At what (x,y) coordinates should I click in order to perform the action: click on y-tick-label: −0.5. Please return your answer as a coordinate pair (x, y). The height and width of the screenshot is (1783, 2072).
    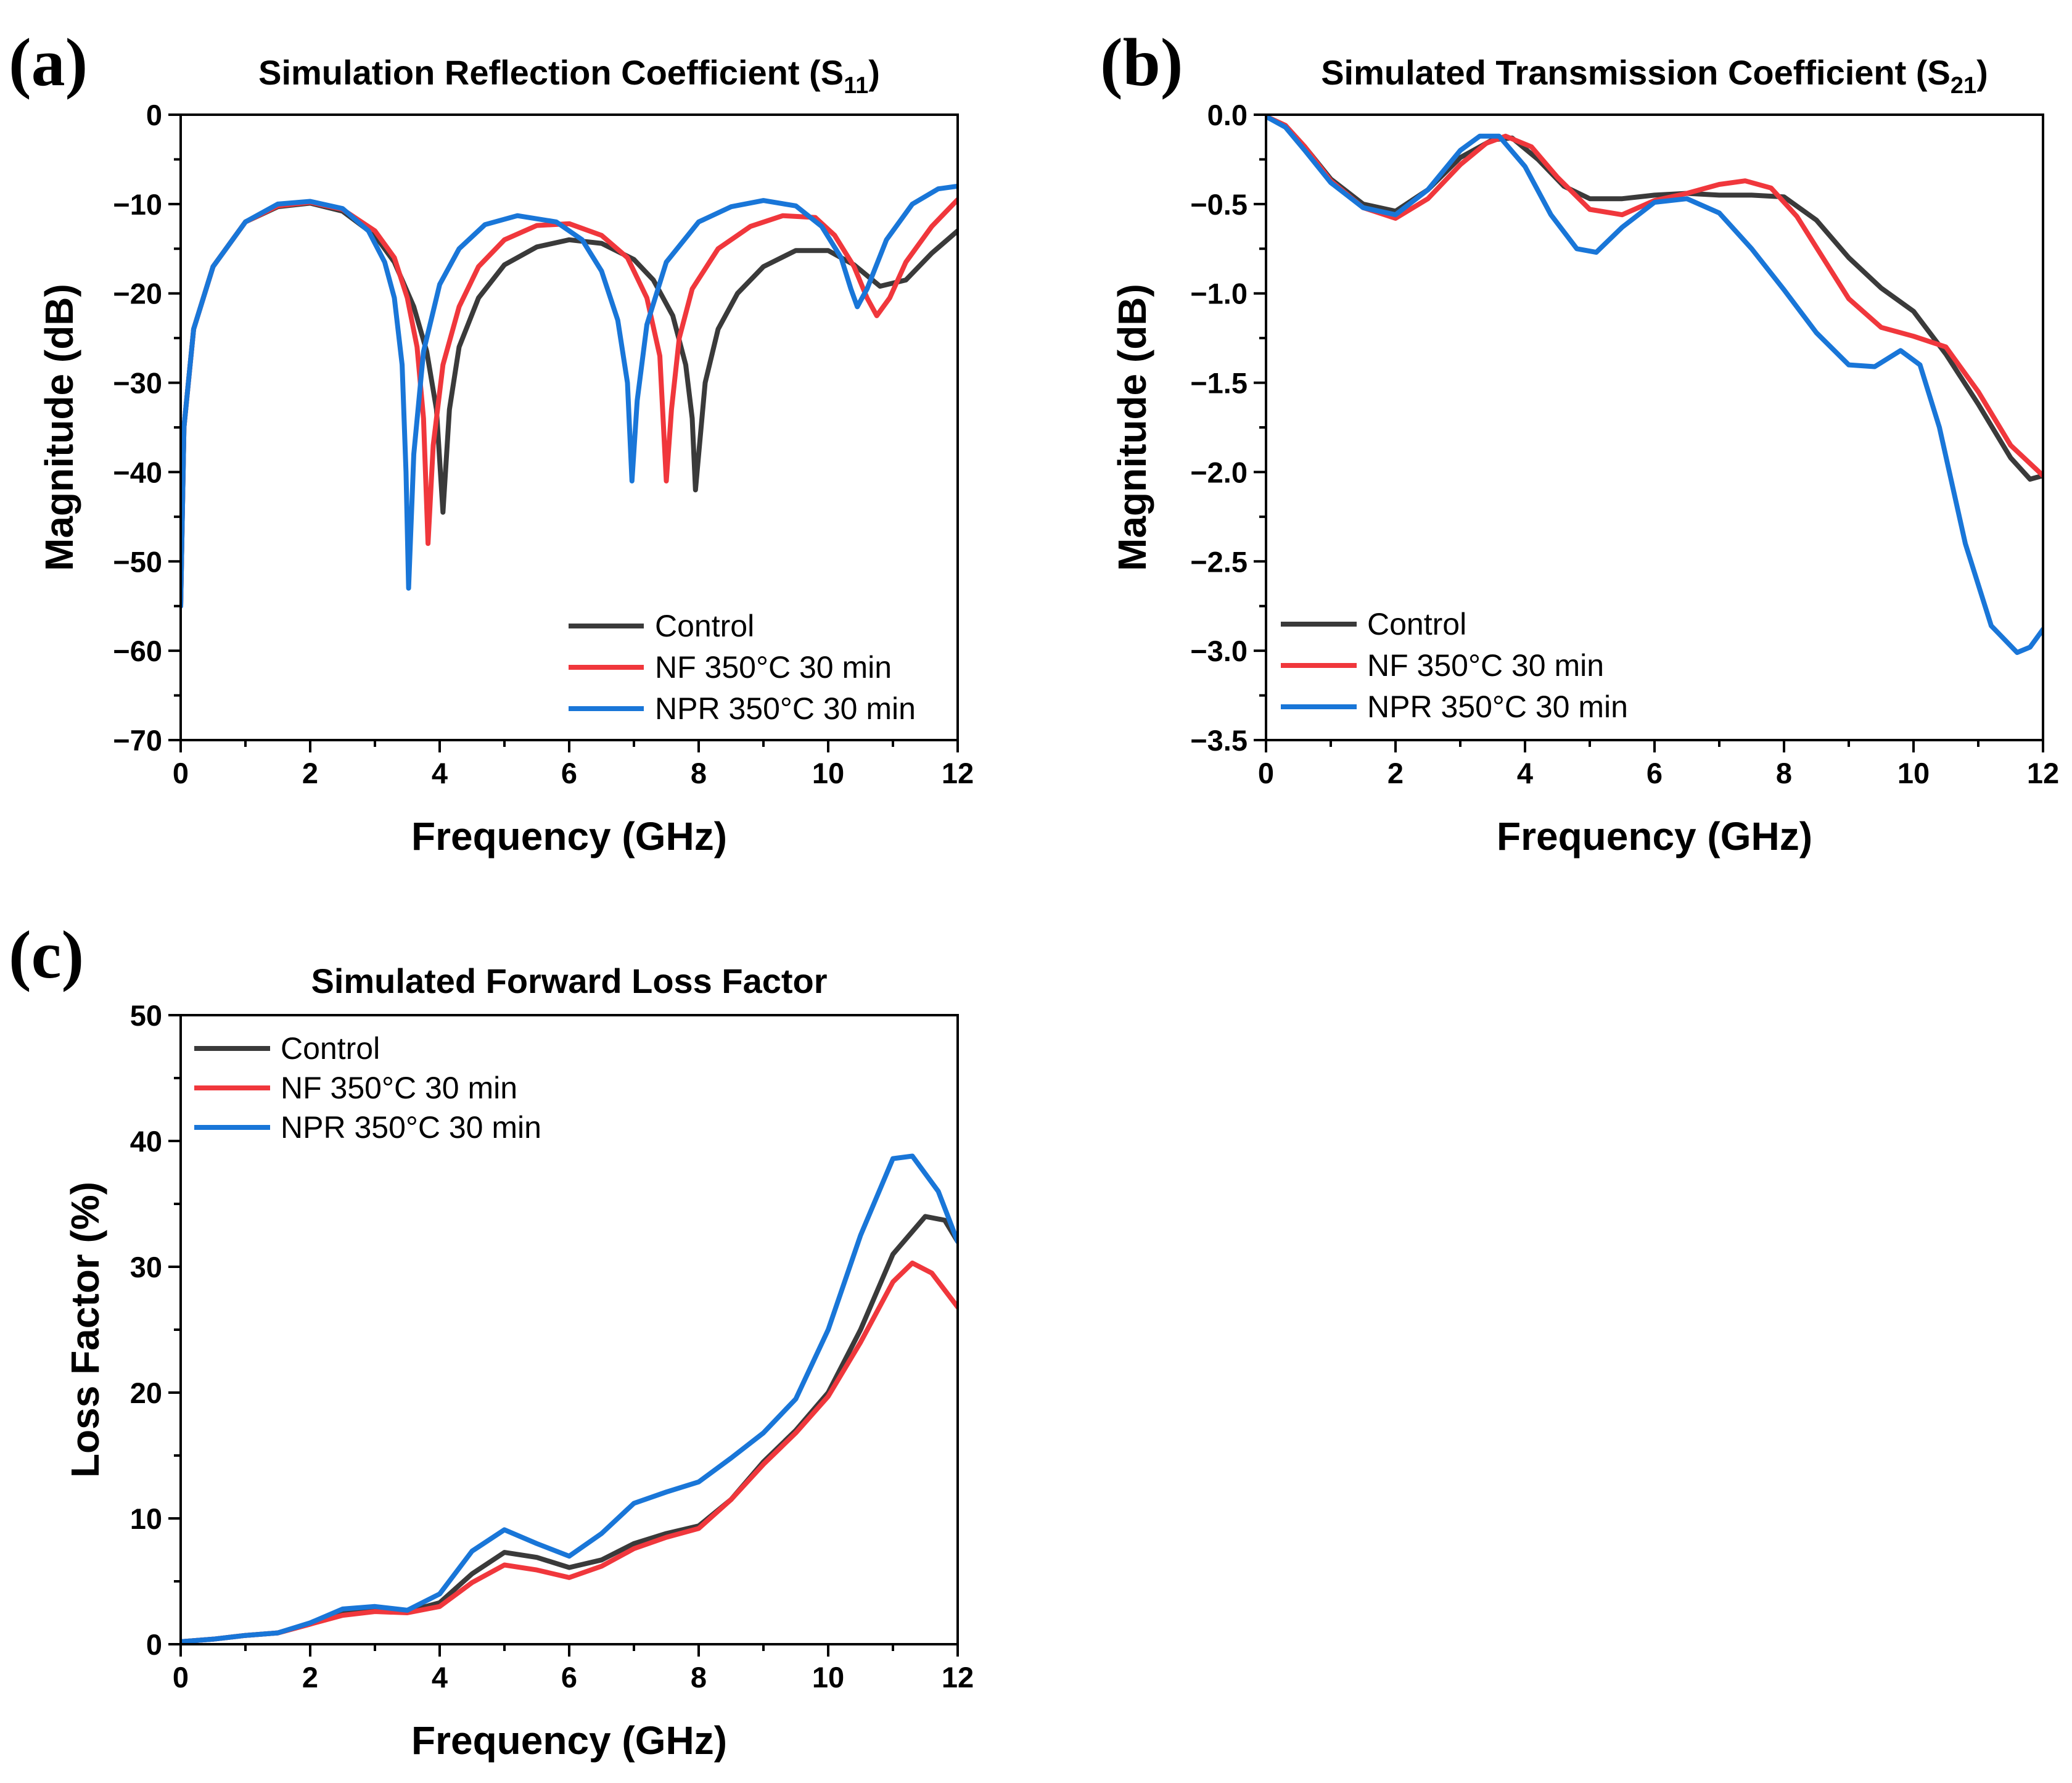
    Looking at the image, I should click on (1219, 204).